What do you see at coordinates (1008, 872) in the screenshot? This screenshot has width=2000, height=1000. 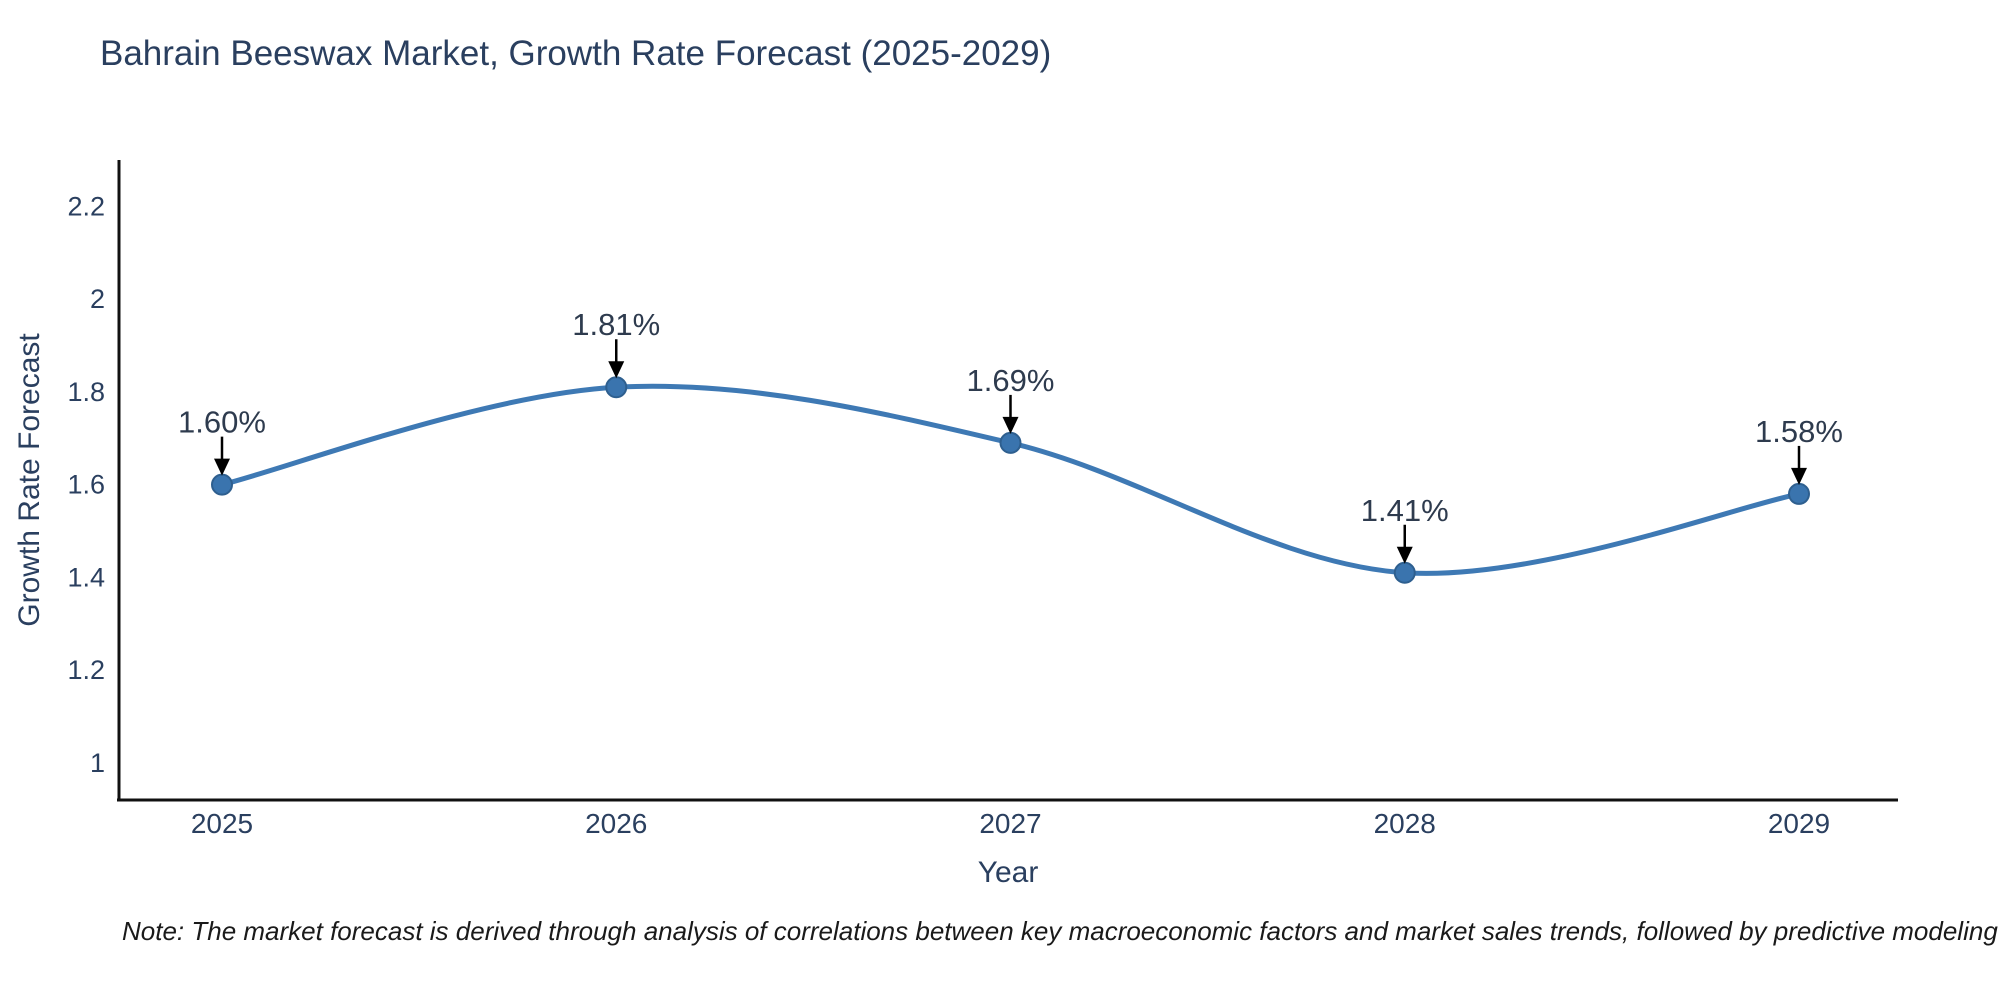 I see `x-axis-title: Year` at bounding box center [1008, 872].